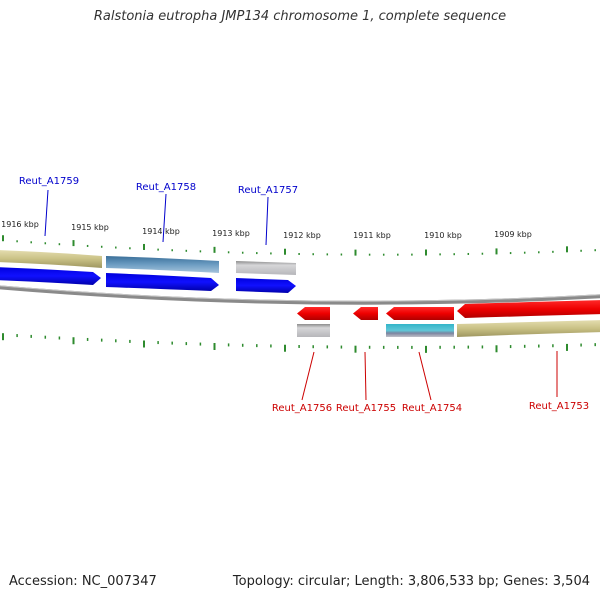 The width and height of the screenshot is (600, 605). Describe the element at coordinates (302, 408) in the screenshot. I see `gene-label-reut-a1756: Reut_A1756` at that location.